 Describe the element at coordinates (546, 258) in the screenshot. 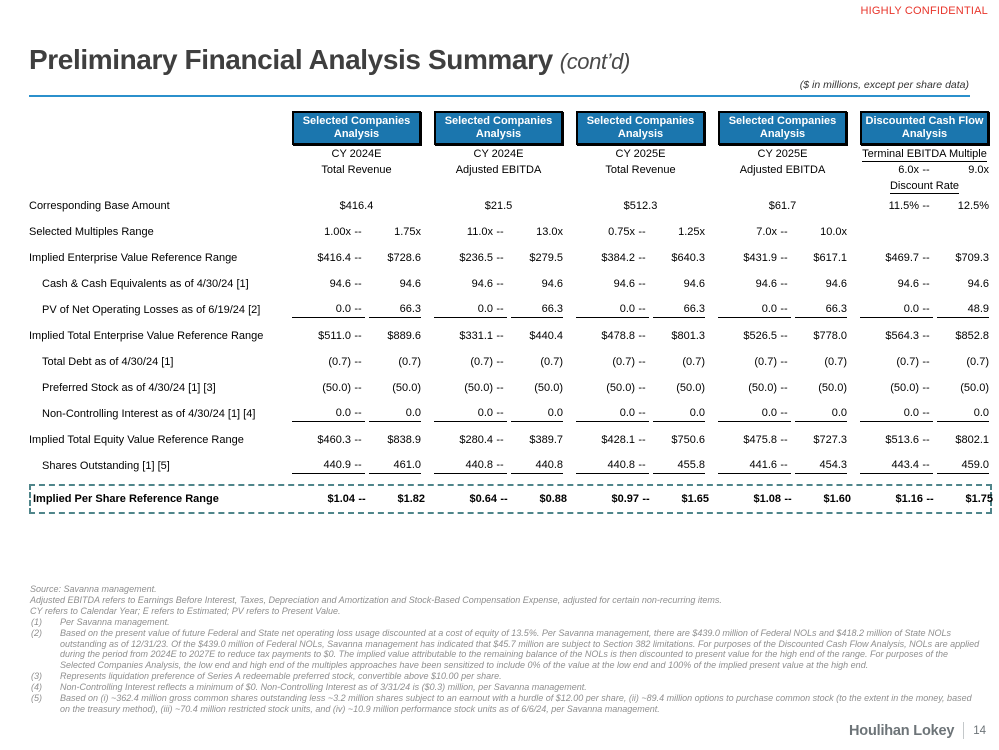

I see `range-high: $279.5` at that location.